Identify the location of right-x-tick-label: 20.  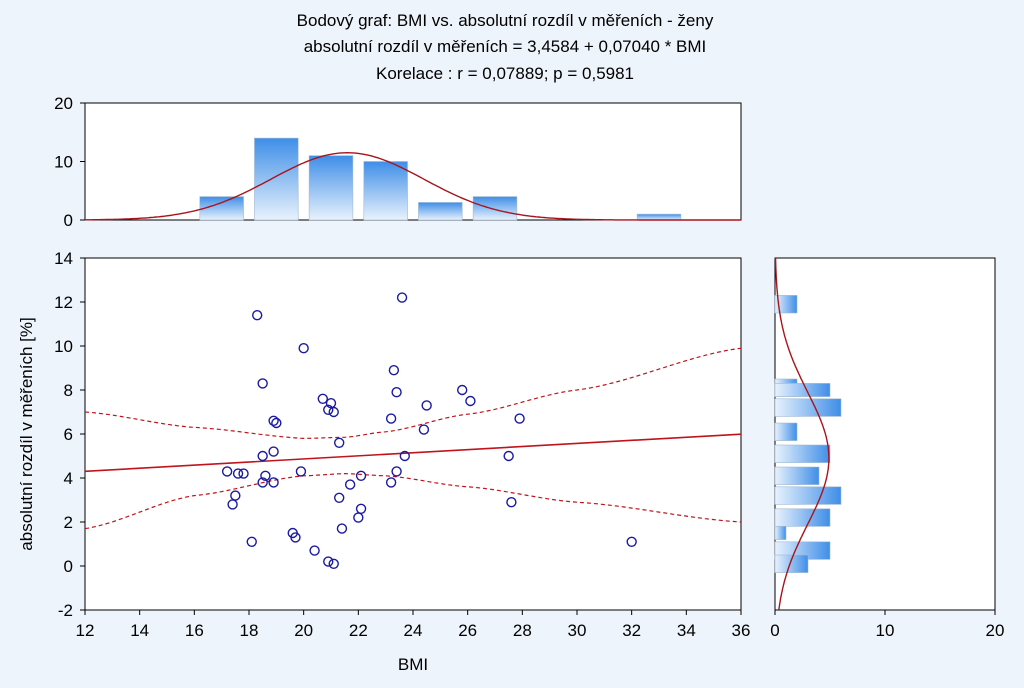
(995, 630).